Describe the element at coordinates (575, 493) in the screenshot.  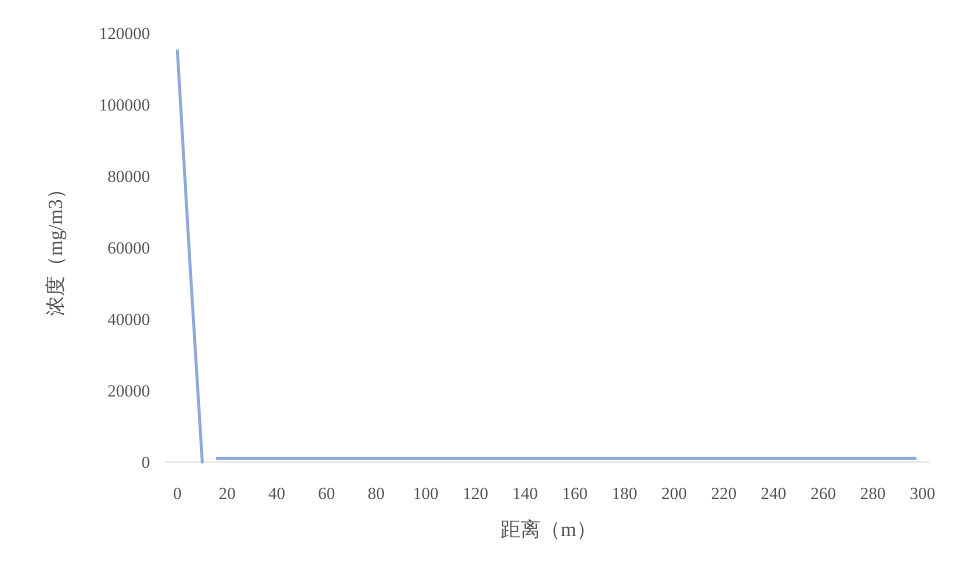
I see `x-tick-label: 160` at that location.